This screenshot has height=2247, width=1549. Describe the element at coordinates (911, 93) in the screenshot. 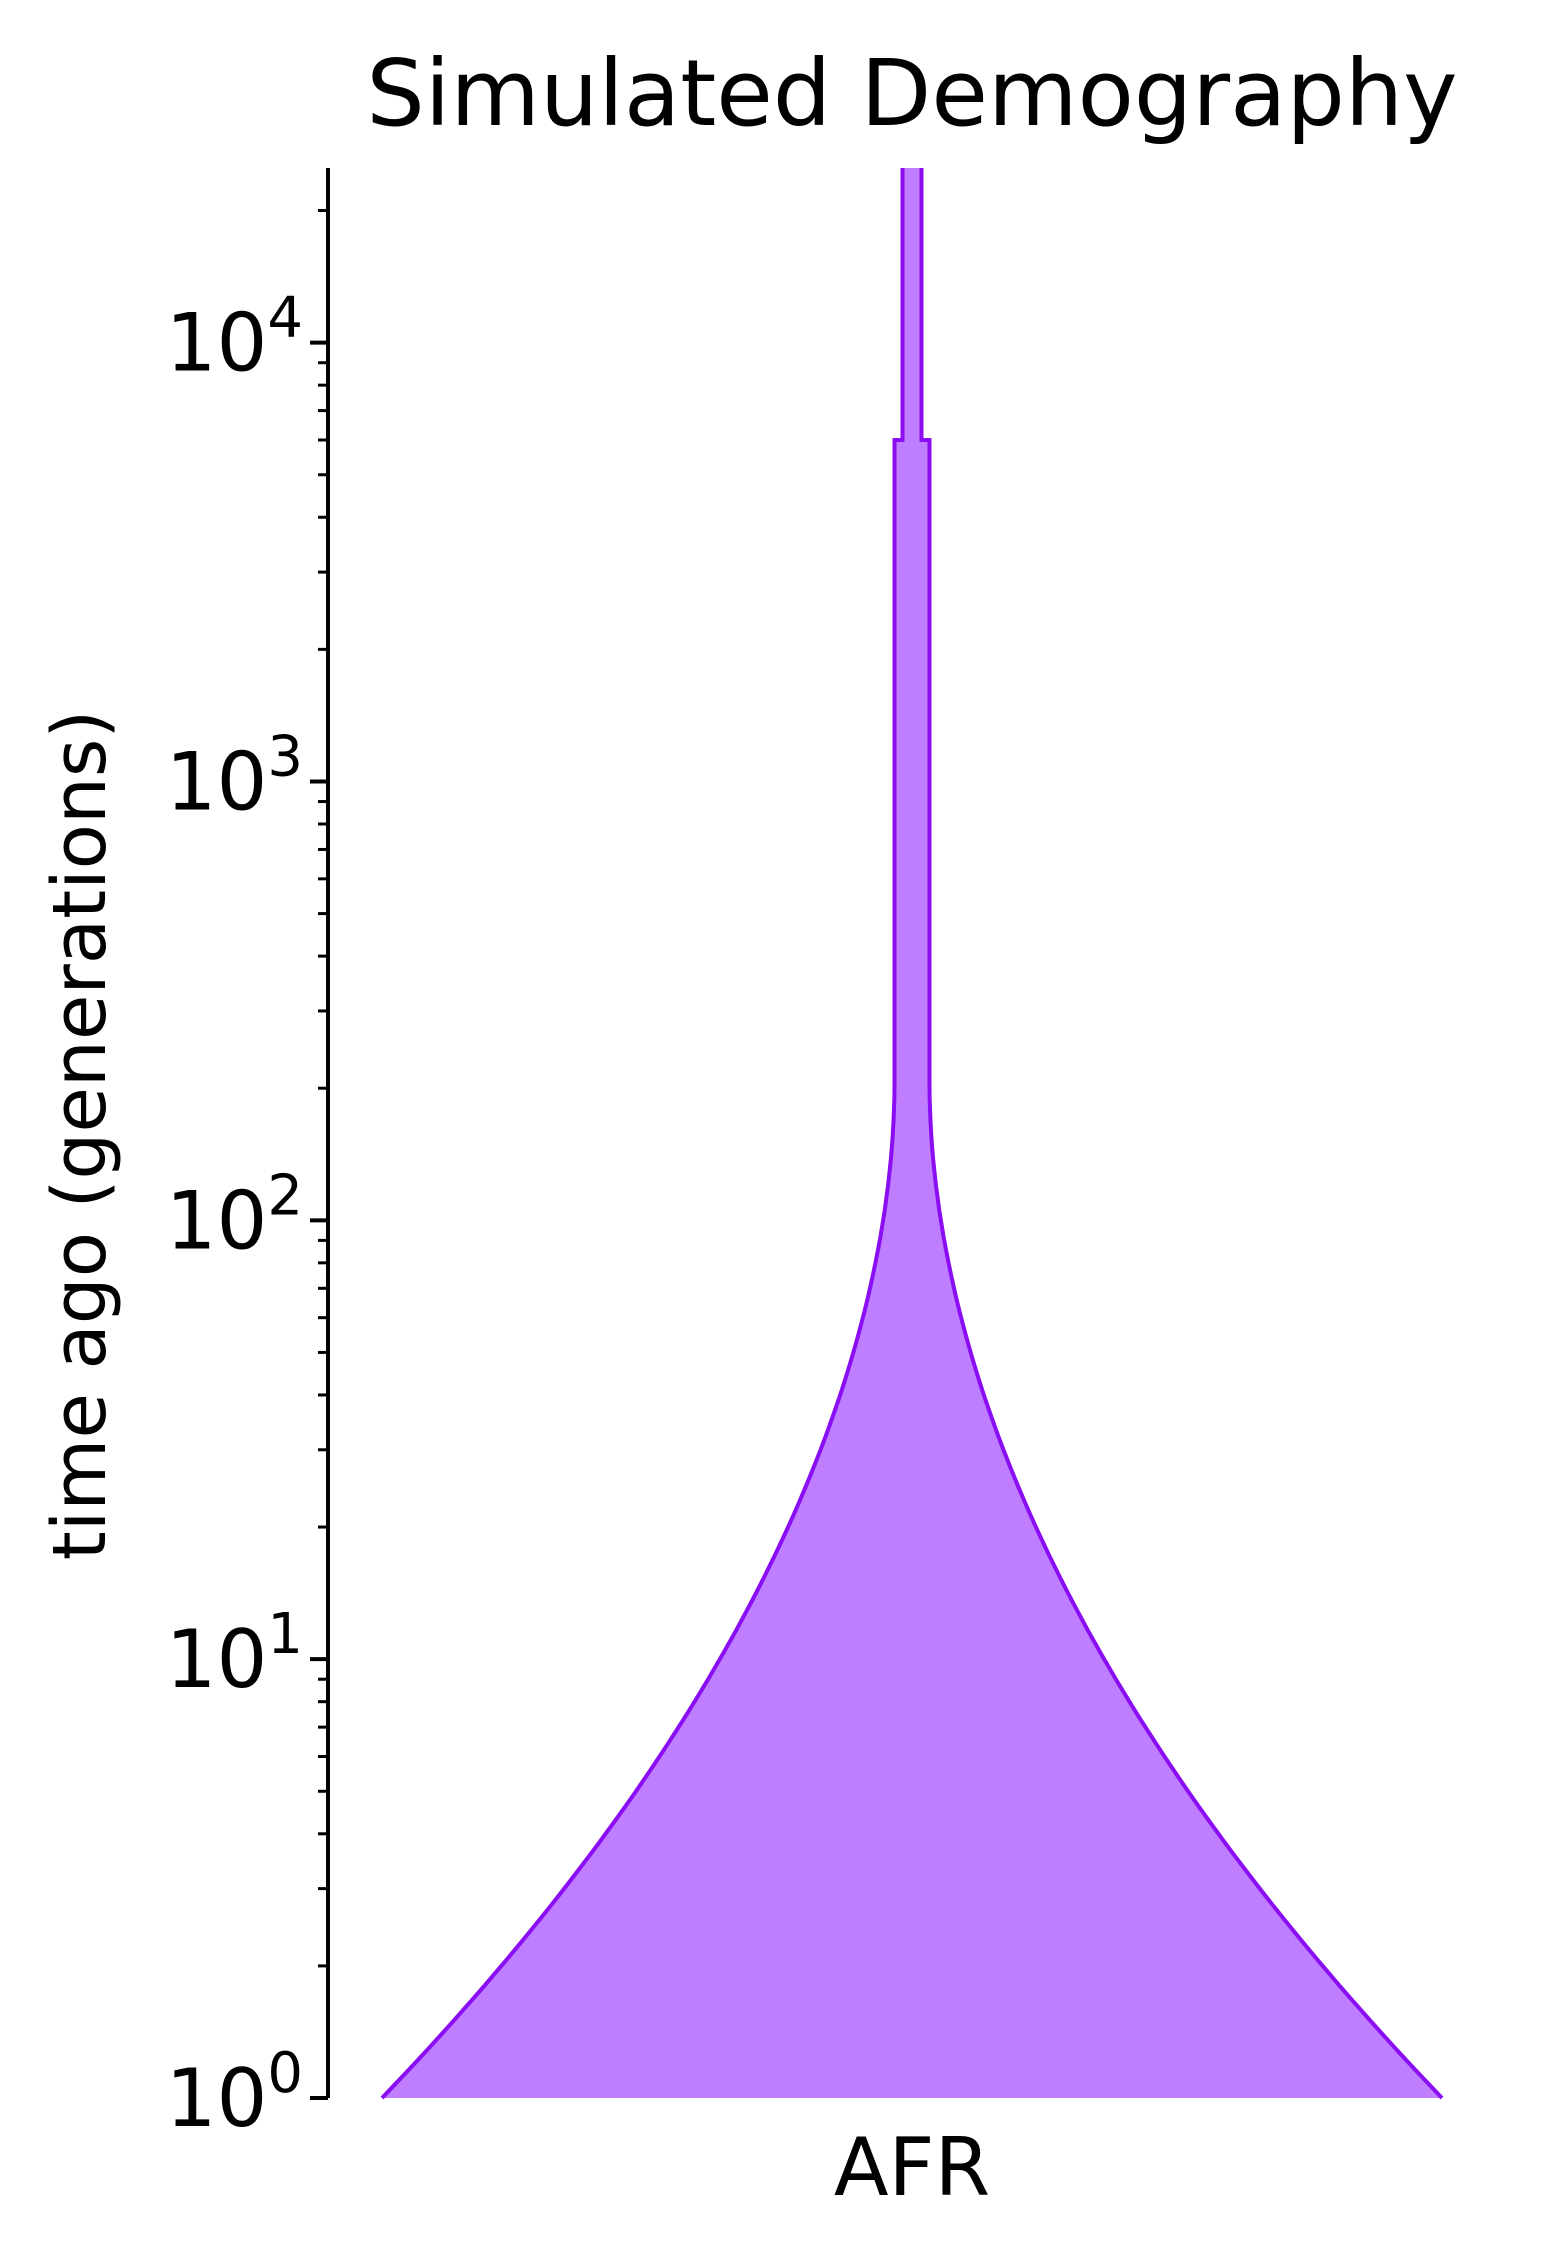

I see `chart-title: Simulated Demography` at that location.